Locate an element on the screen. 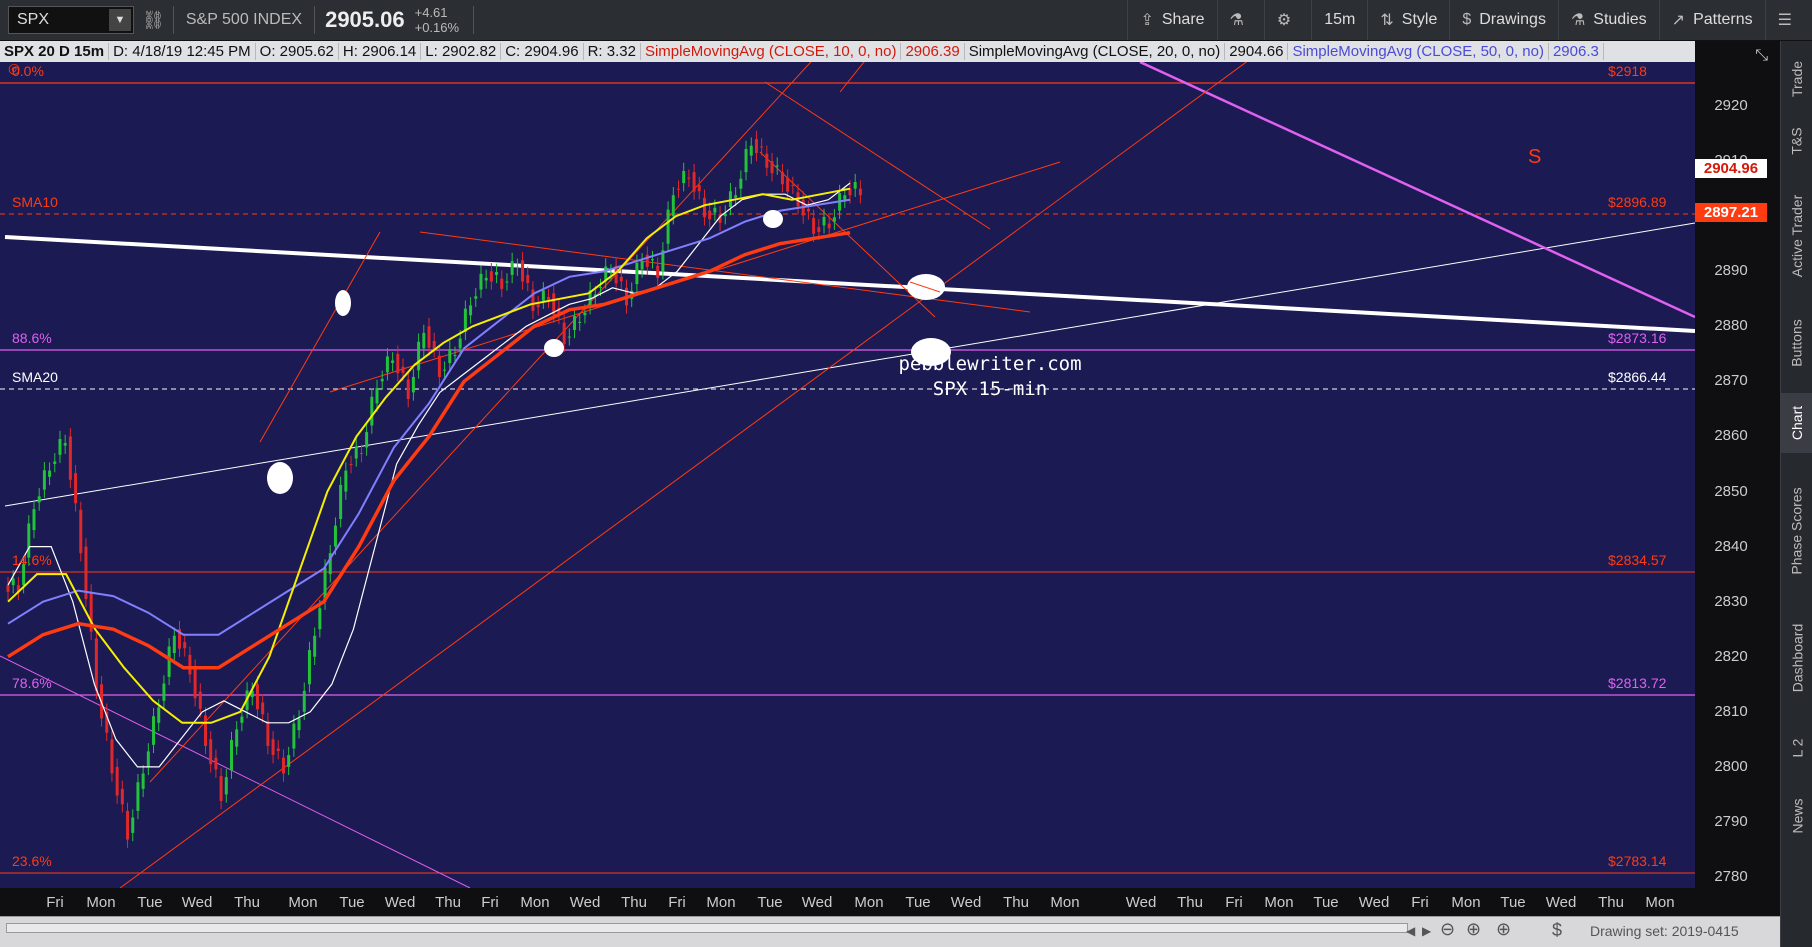  studies-label: Studies is located at coordinates (1620, 19).